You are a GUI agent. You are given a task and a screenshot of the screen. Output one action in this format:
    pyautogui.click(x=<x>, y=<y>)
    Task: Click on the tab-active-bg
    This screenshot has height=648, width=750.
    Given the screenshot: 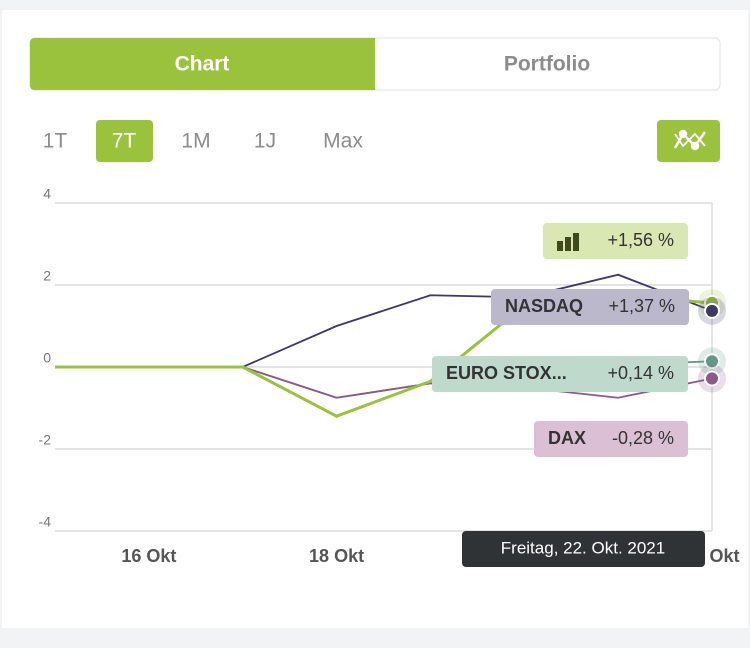 What is the action you would take?
    pyautogui.click(x=202, y=64)
    